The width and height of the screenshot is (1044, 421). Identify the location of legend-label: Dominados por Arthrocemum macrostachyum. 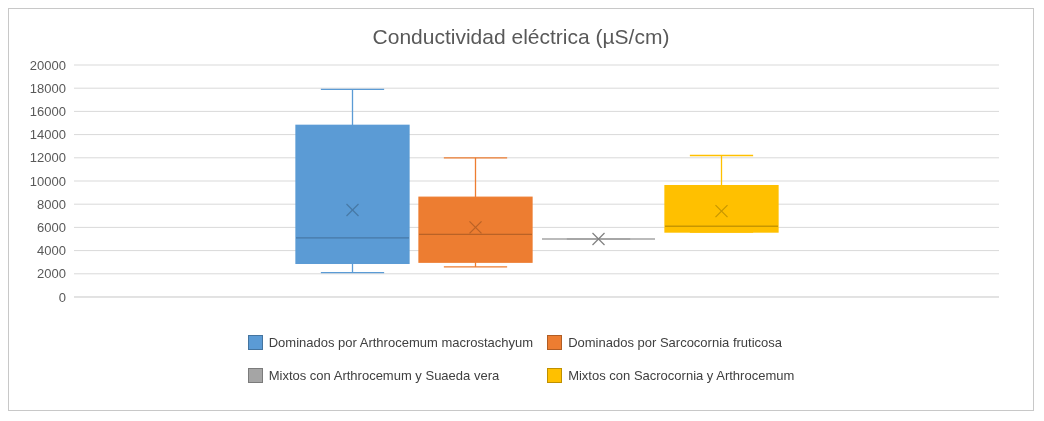
(401, 342).